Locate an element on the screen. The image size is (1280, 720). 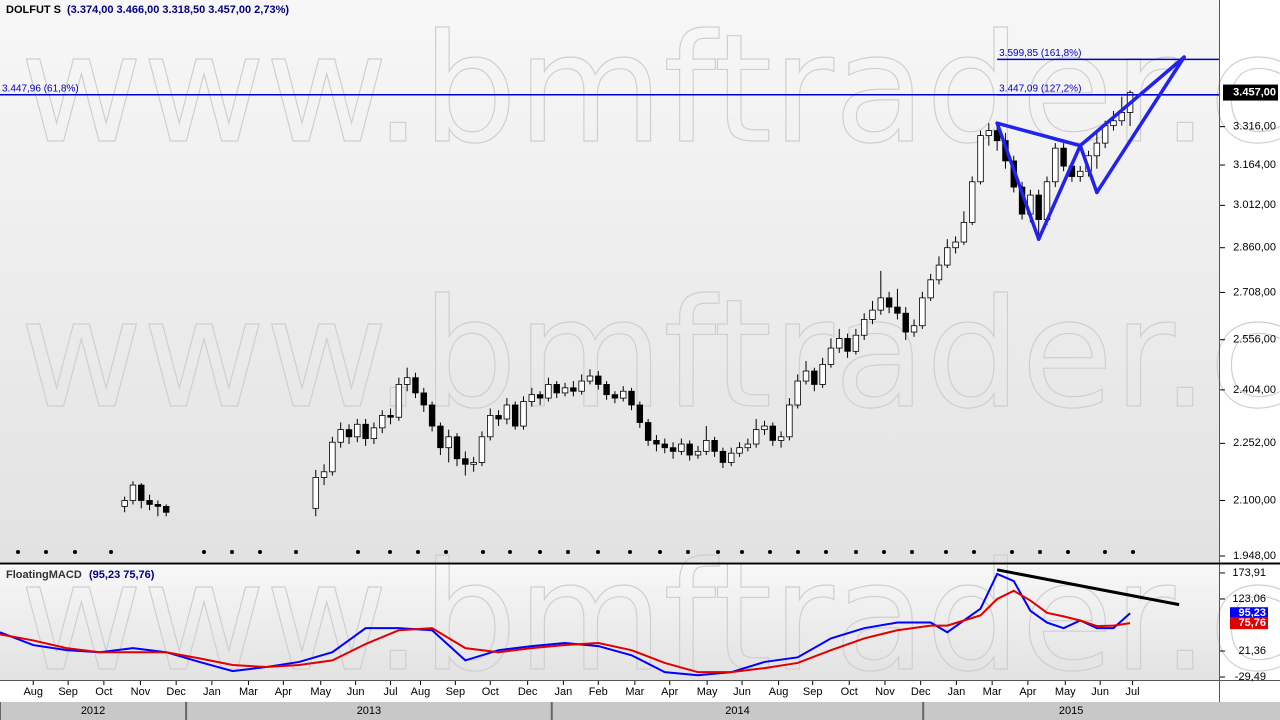
y-tick-label: 2.708,00 is located at coordinates (1254, 292).